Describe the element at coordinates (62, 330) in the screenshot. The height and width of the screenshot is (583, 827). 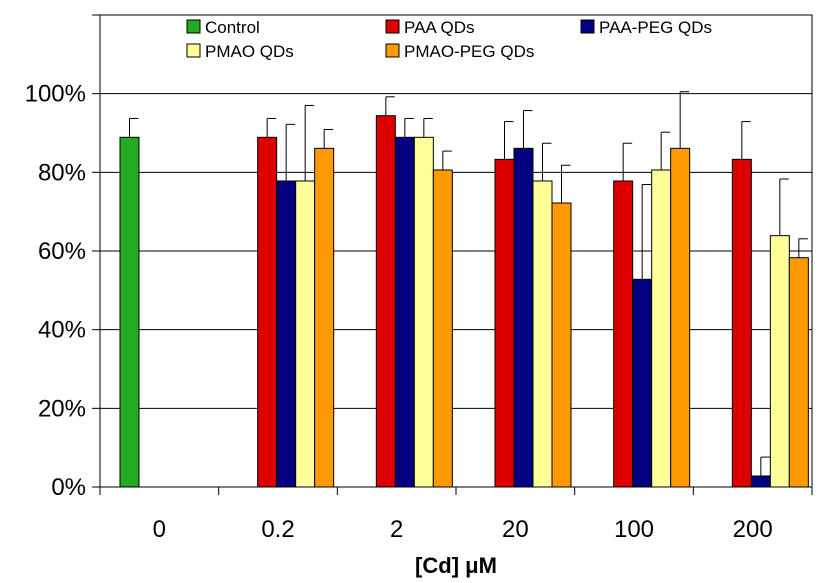
I see `y-tick-label: 40%` at that location.